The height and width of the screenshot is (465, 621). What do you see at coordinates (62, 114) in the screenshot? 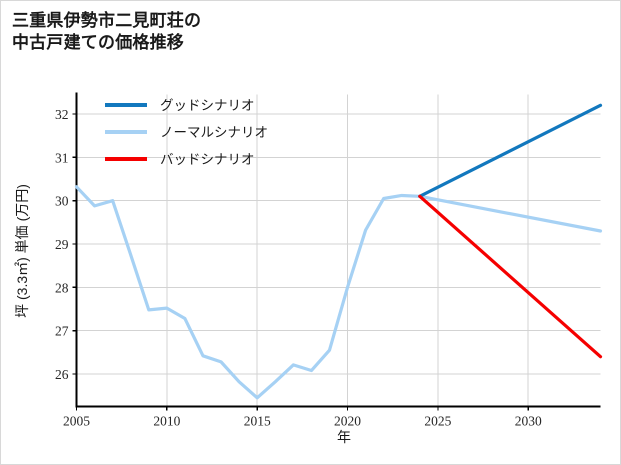
I see `y-tick-label: 32` at bounding box center [62, 114].